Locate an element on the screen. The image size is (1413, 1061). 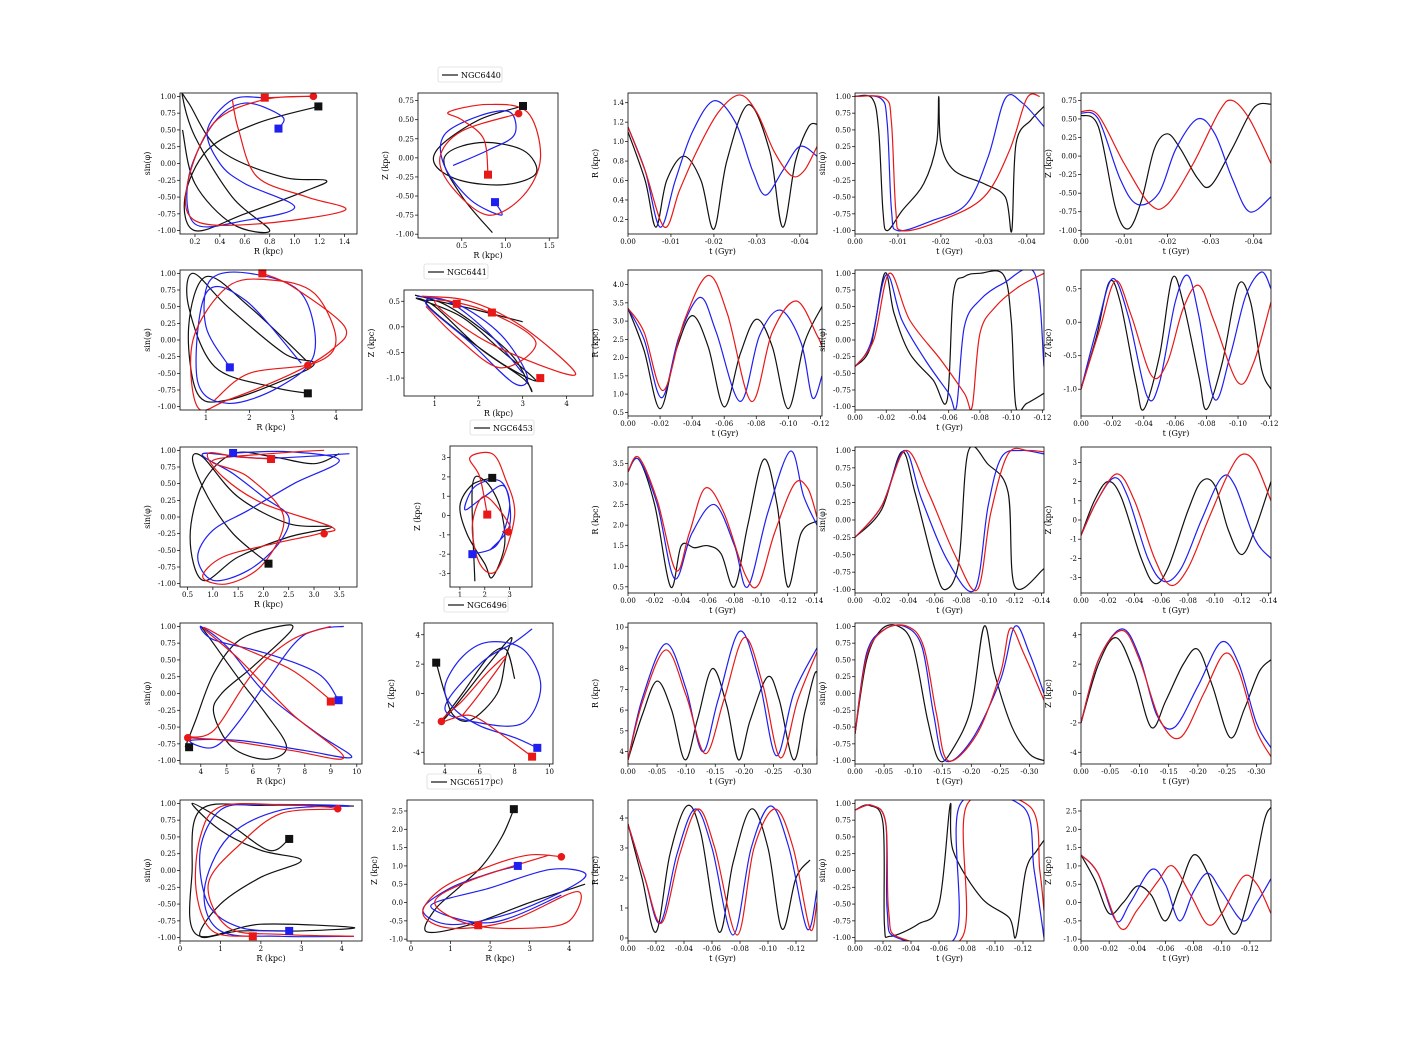
x-tick-label: 3 is located at coordinates (529, 949).